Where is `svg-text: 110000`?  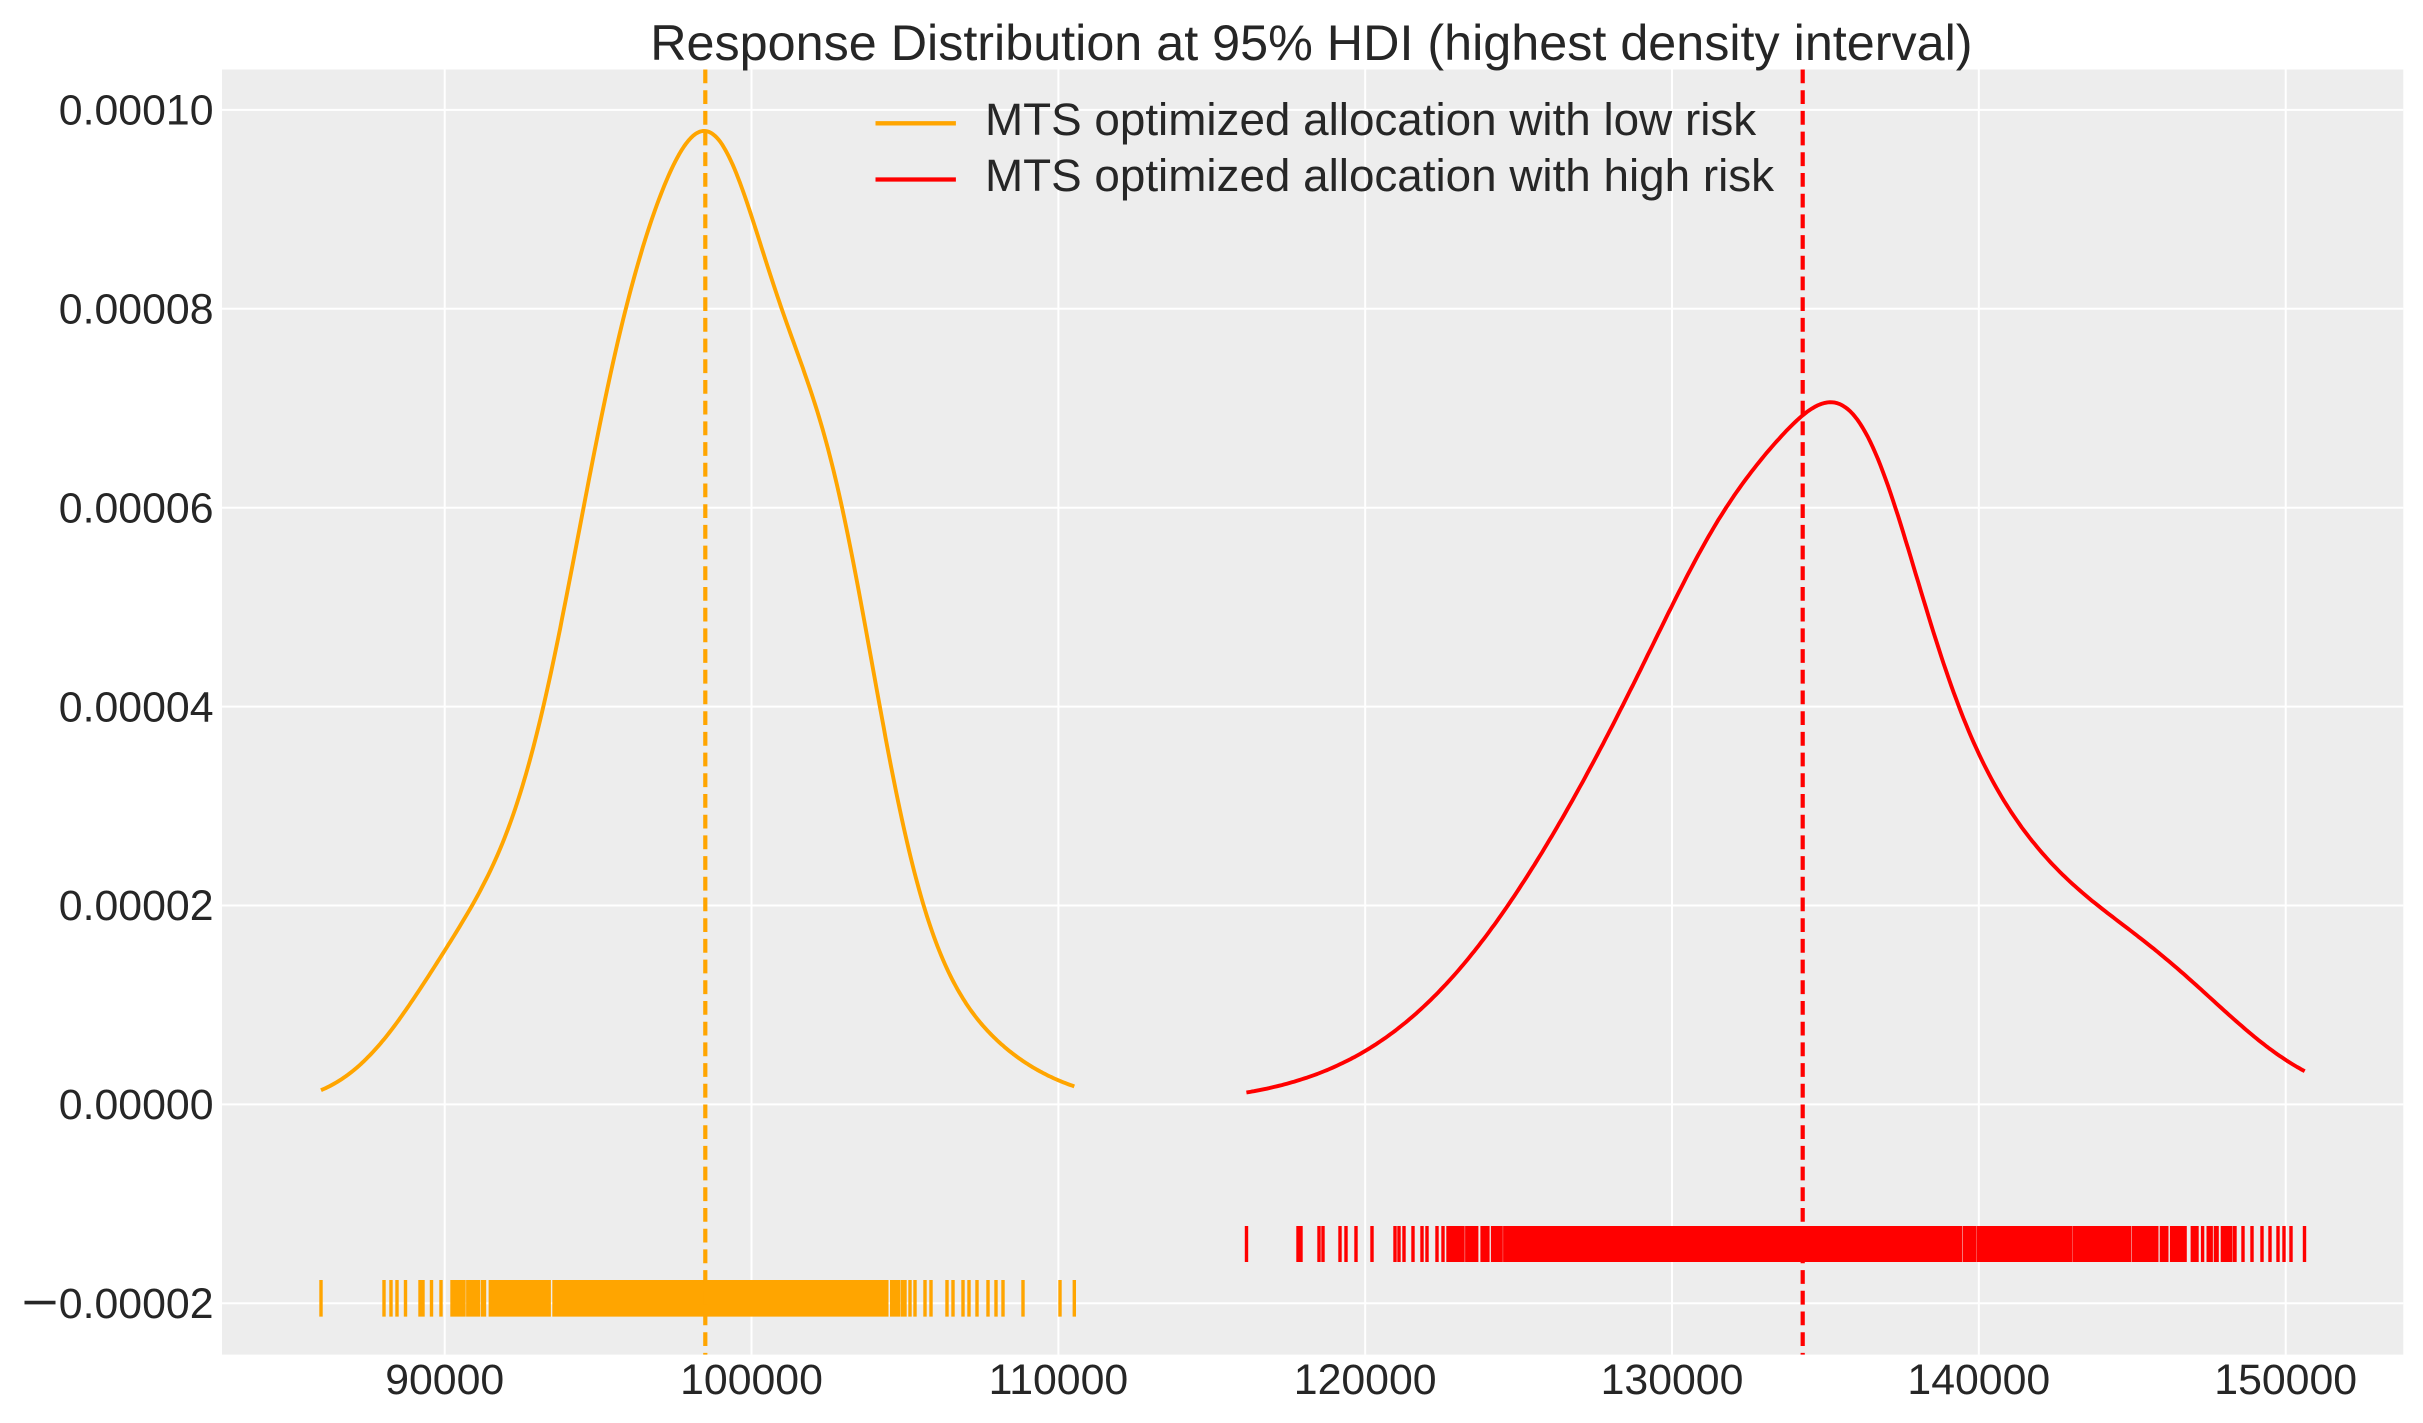
svg-text: 110000 is located at coordinates (1059, 1380).